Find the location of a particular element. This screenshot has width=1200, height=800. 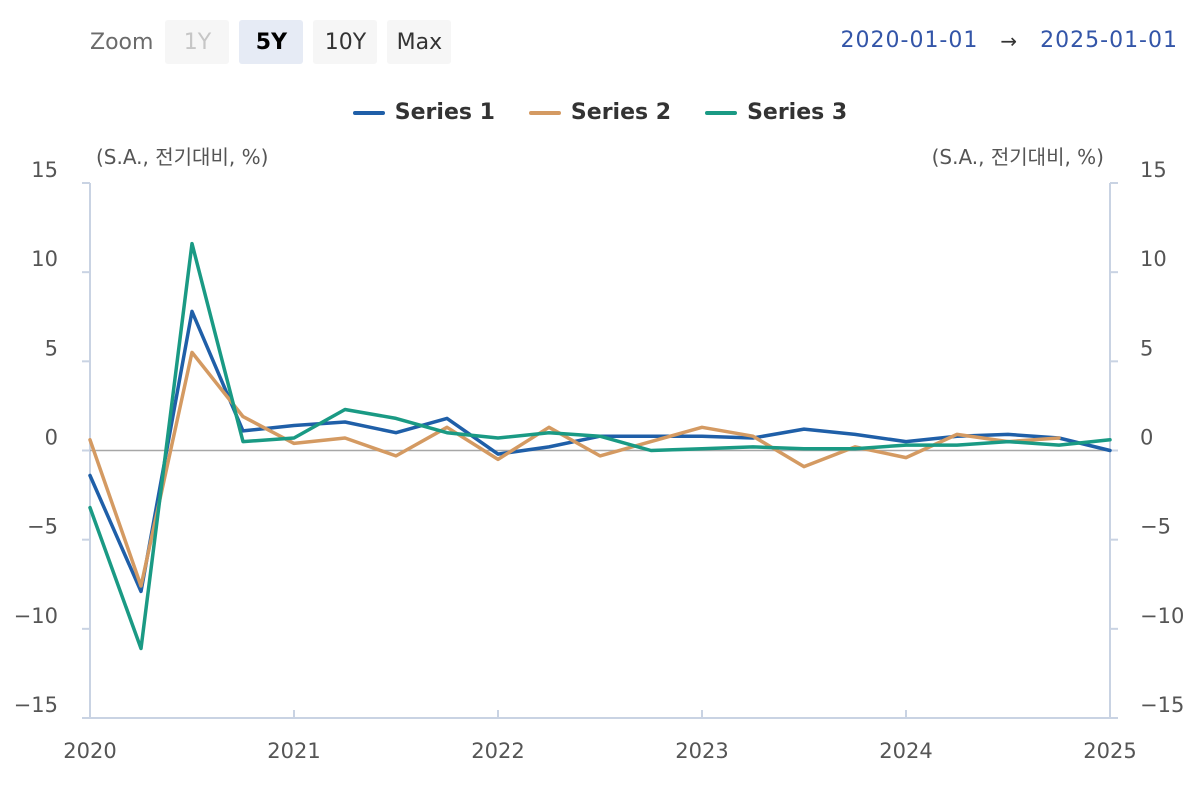

y-unit-left: (S.A., 전기대비, %) is located at coordinates (182, 157).